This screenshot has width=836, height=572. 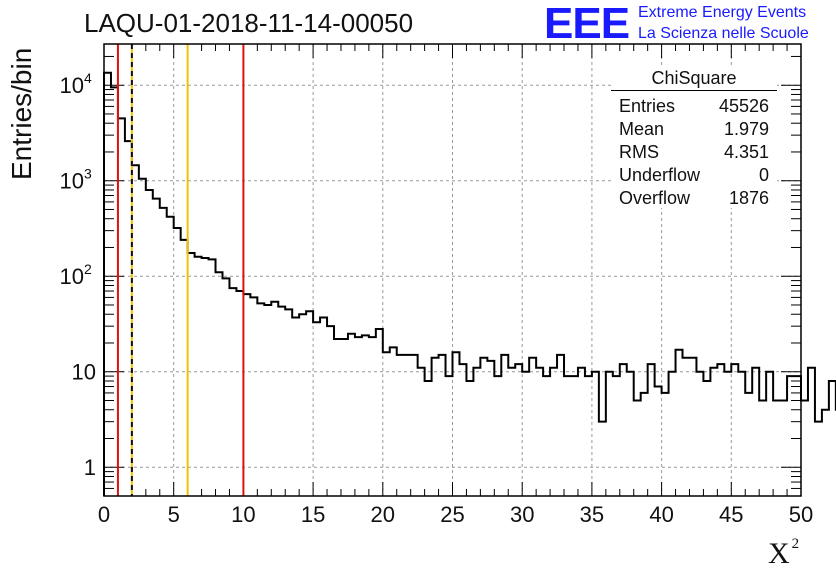 I want to click on stats-label: Underflow, so click(x=660, y=175).